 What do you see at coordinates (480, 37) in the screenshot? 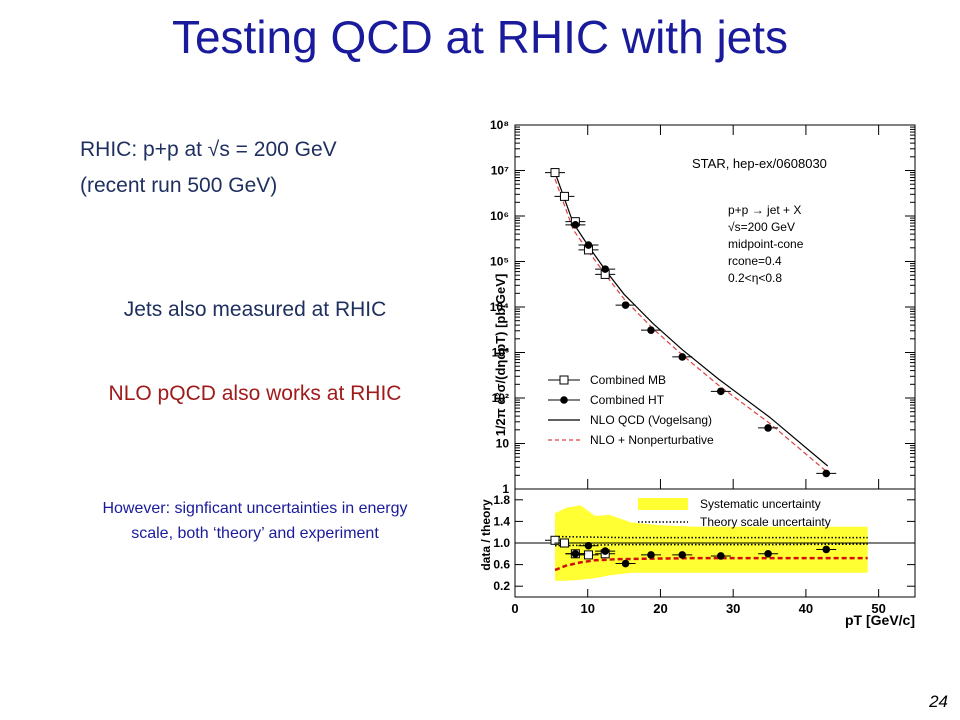
I see `slide-title: Testing QCD at RHIC with jets` at bounding box center [480, 37].